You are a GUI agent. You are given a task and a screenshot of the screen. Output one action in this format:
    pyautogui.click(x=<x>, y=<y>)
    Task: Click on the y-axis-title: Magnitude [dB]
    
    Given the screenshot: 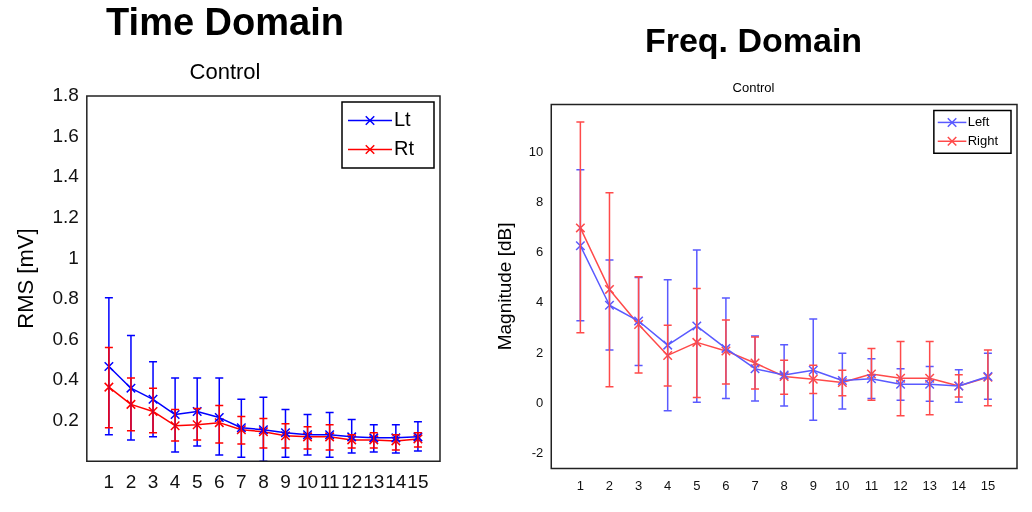 What is the action you would take?
    pyautogui.click(x=504, y=286)
    